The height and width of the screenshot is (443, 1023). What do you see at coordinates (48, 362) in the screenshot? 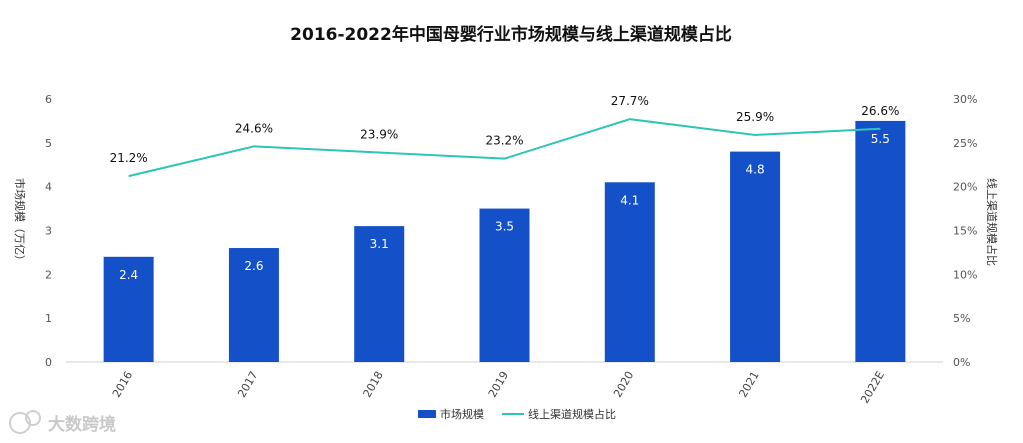
I see `left-axis-tick-label: 0` at bounding box center [48, 362].